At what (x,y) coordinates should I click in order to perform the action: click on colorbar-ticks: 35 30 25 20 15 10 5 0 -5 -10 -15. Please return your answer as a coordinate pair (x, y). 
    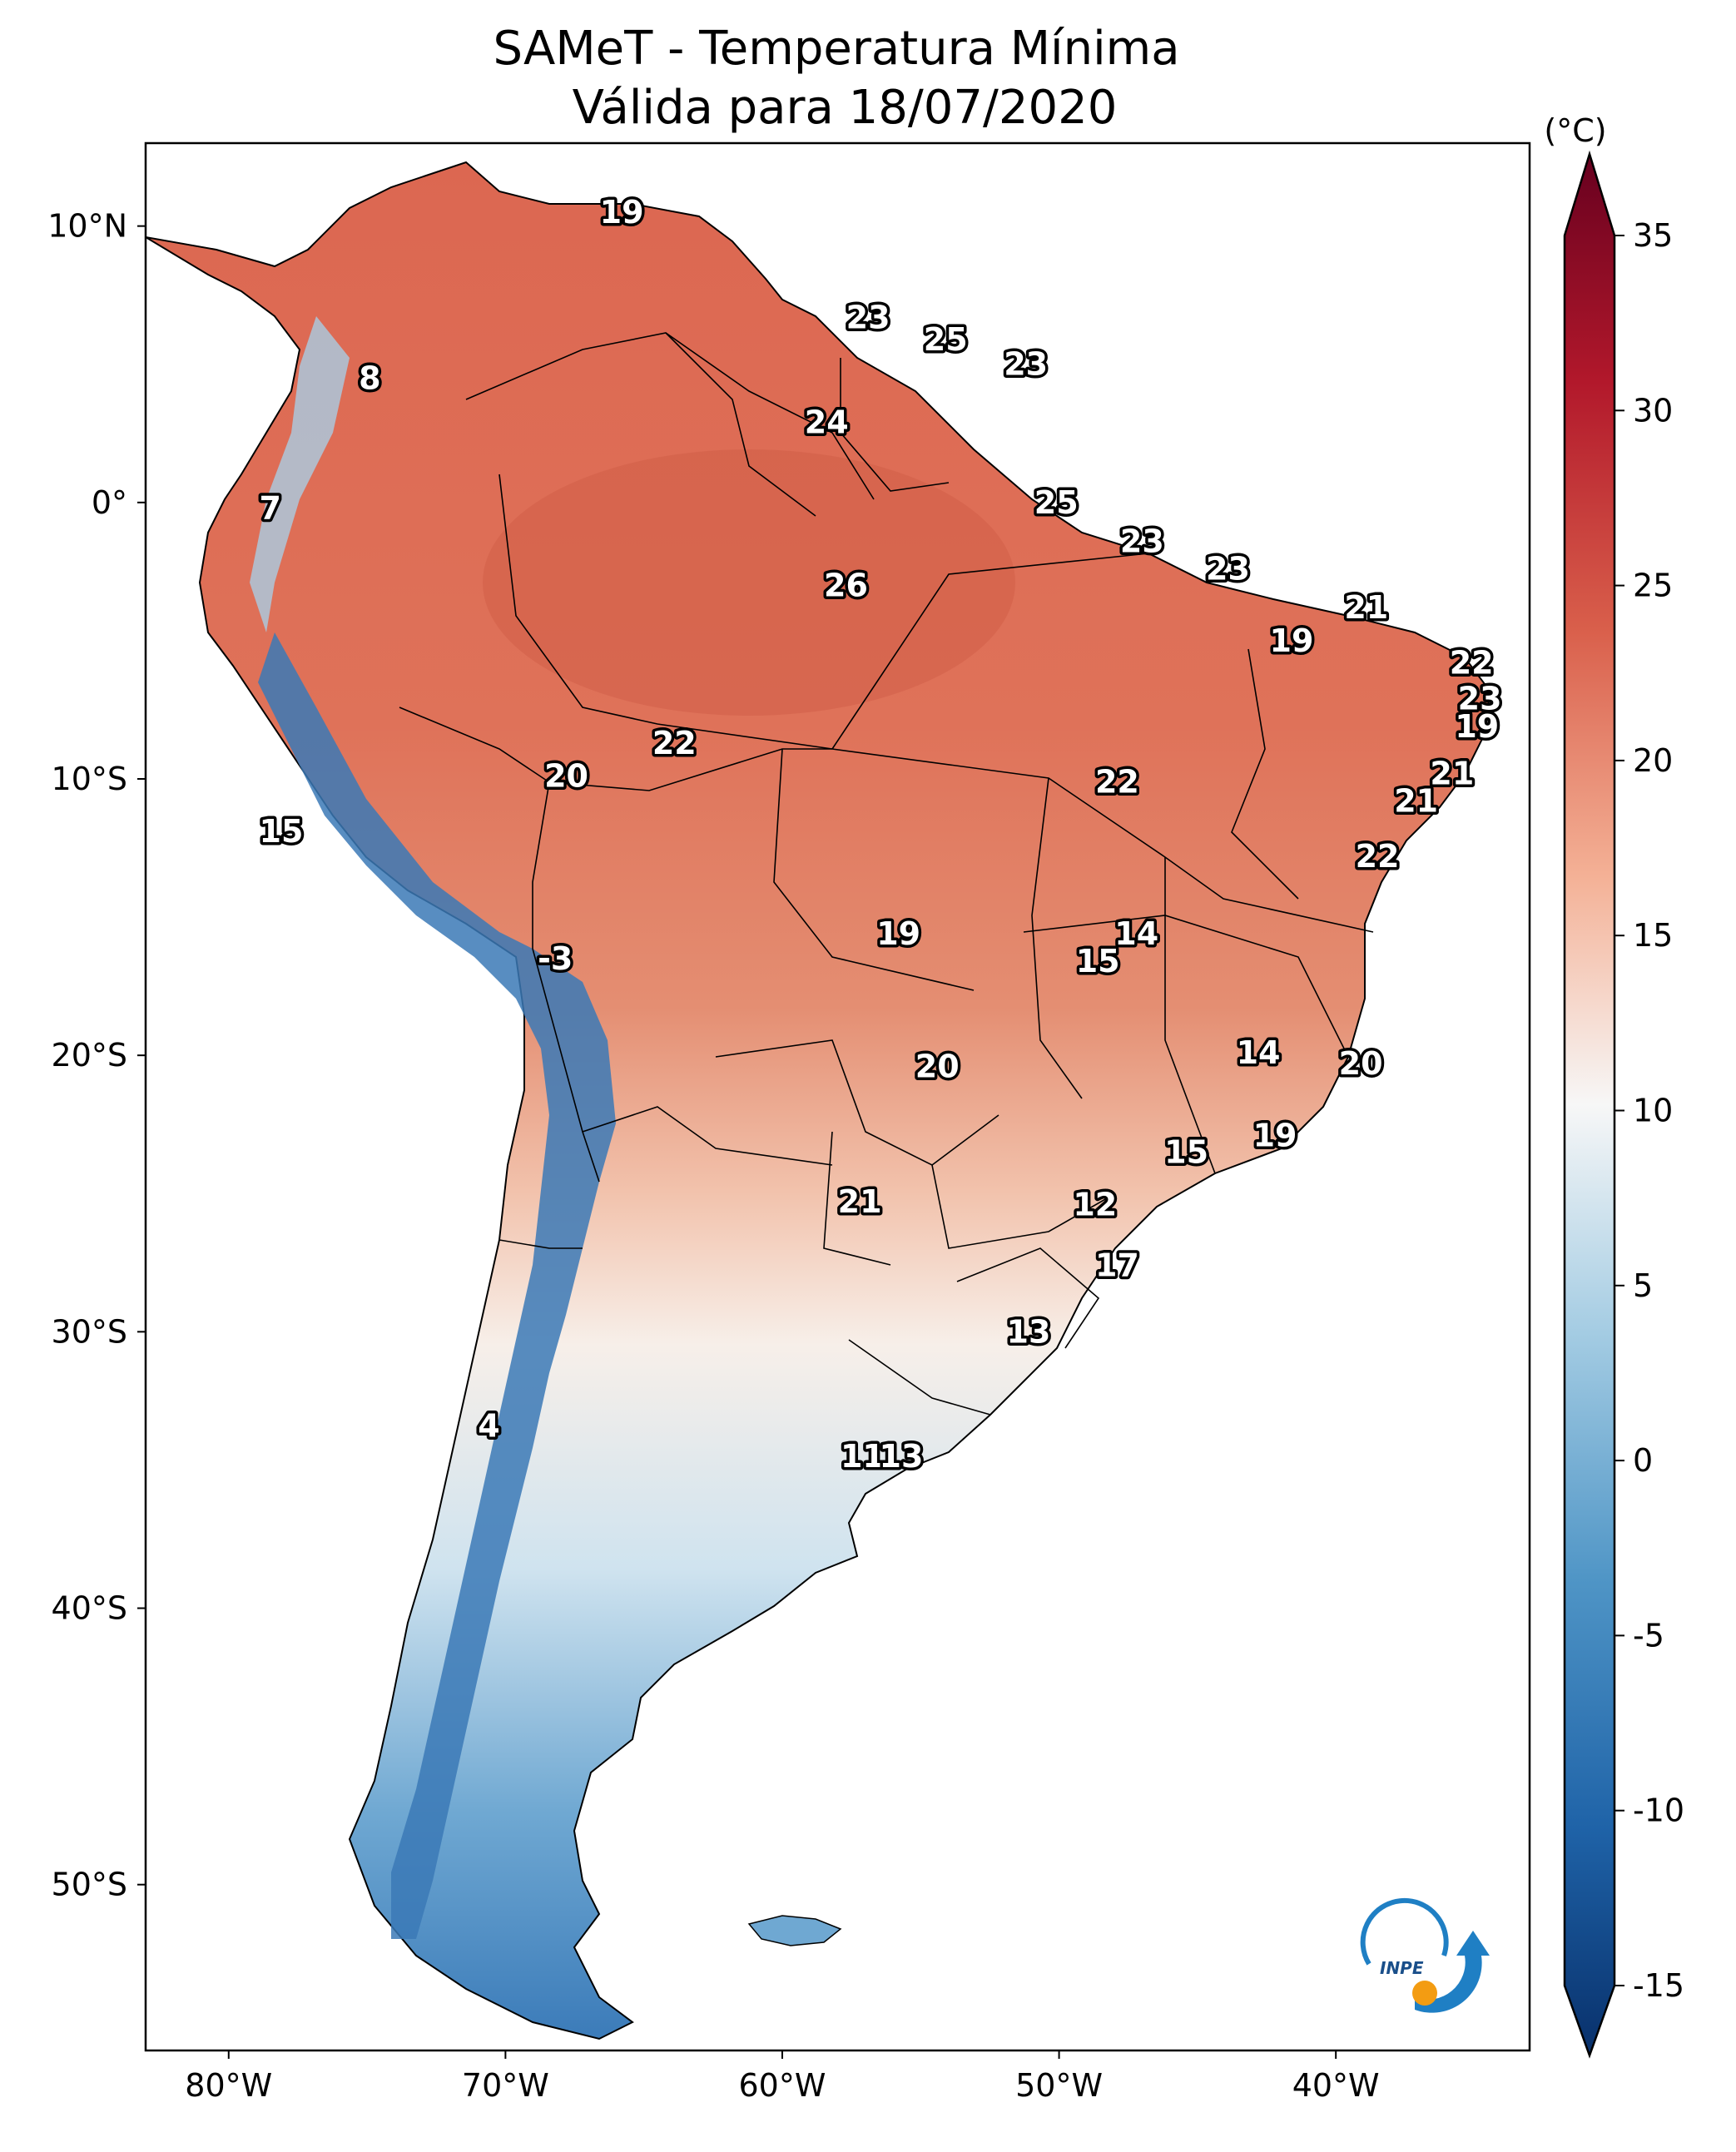
    Looking at the image, I should click on (1649, 1110).